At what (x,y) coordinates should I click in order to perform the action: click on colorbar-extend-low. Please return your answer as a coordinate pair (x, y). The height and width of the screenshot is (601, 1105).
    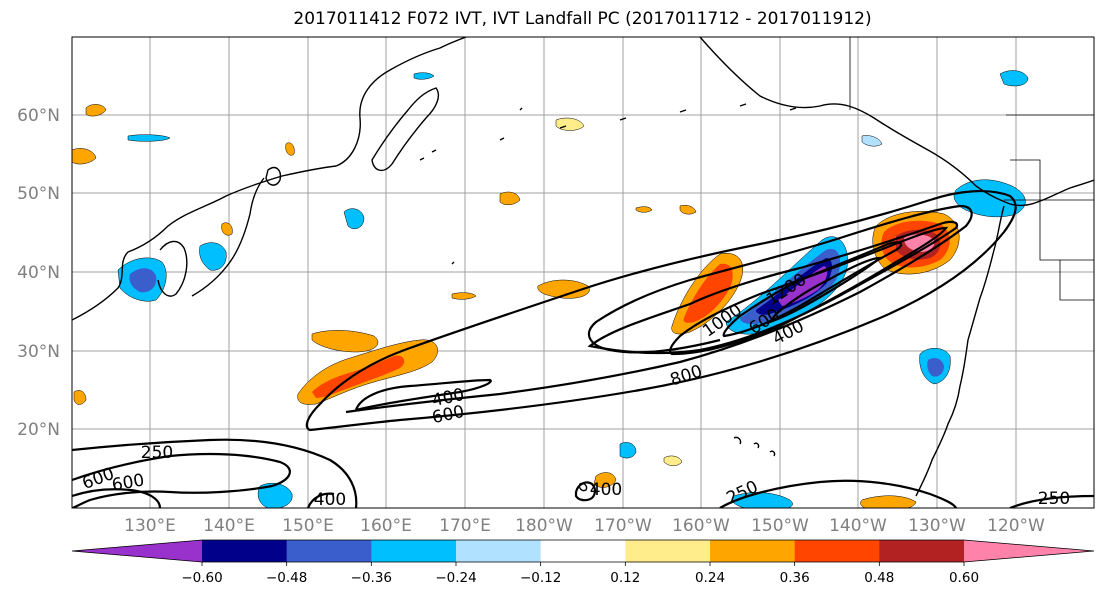
    Looking at the image, I should click on (137, 551).